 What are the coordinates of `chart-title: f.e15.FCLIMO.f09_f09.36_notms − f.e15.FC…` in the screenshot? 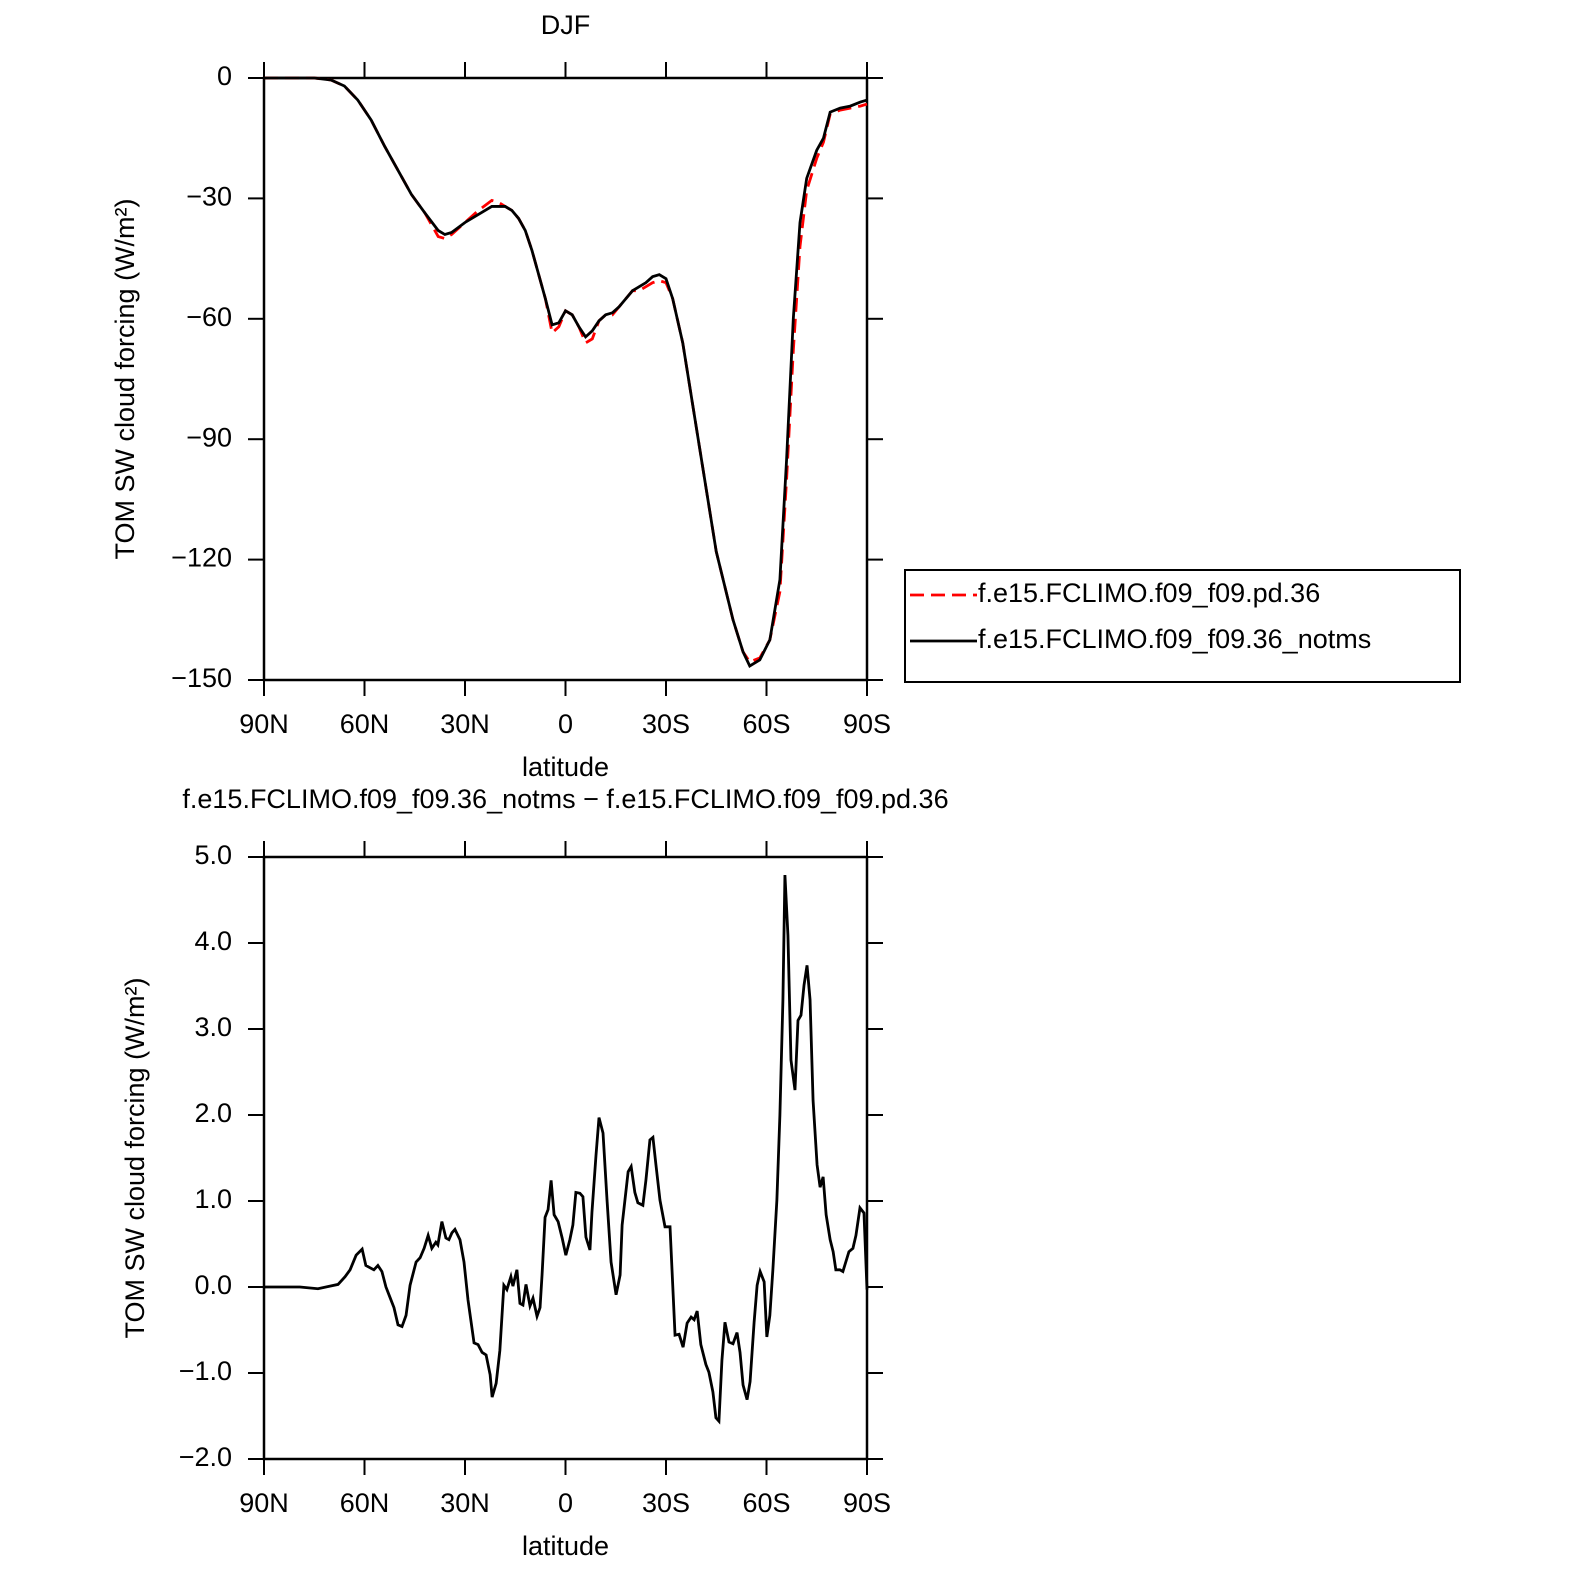 It's located at (565, 799).